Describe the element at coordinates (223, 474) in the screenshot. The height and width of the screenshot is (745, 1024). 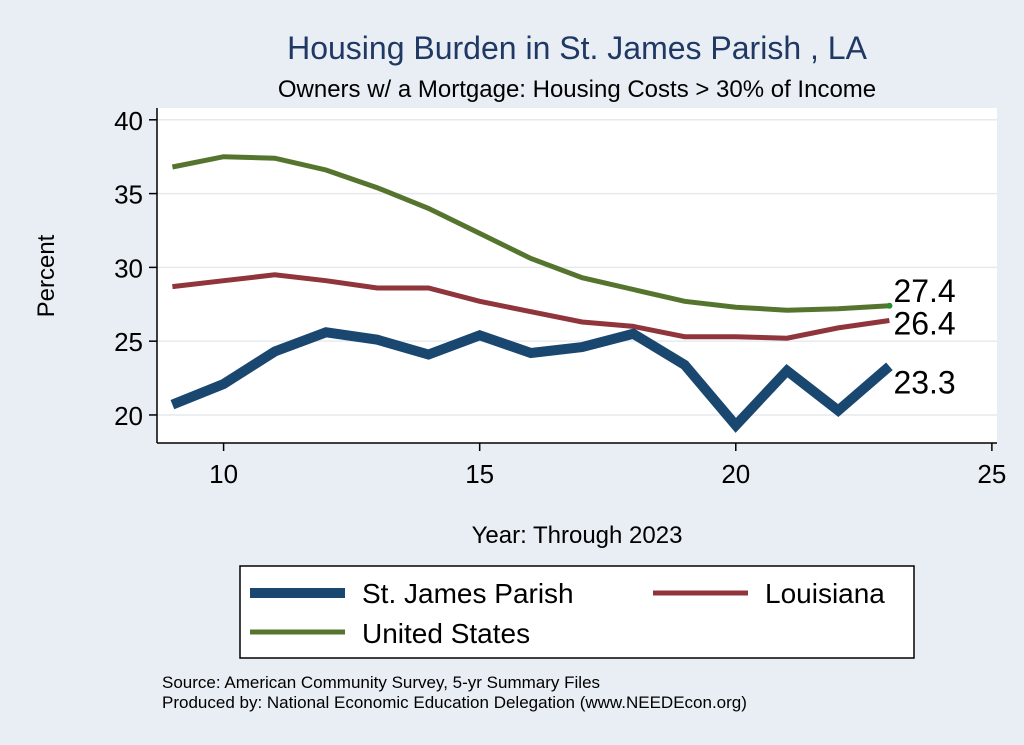
I see `x-tick-label: 10` at that location.